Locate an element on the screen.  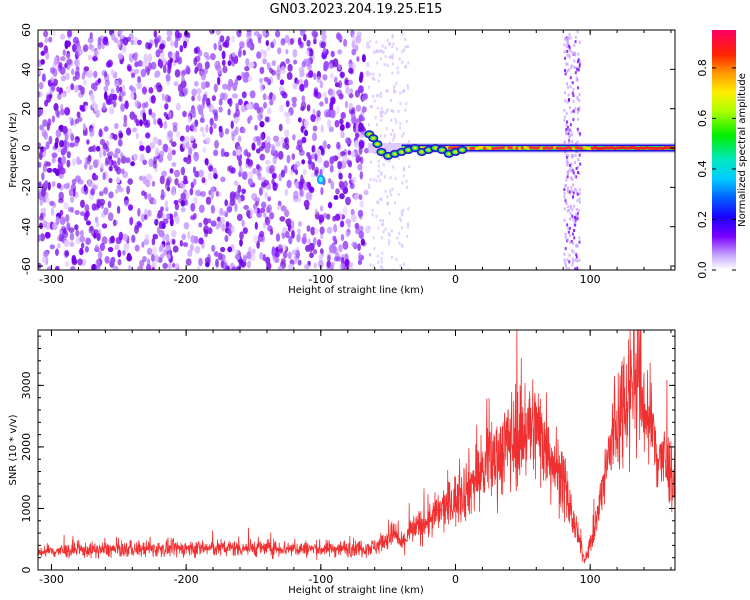
y-tick-label: -60 is located at coordinates (26, 266).